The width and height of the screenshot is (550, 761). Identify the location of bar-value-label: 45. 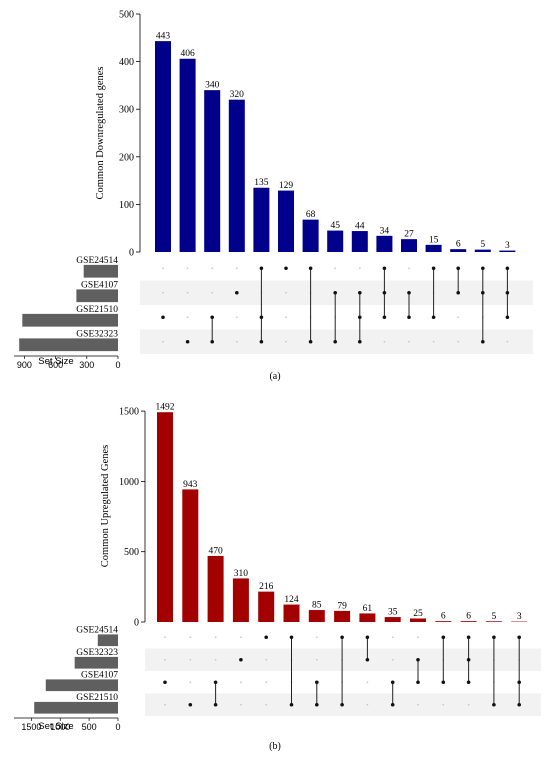
(335, 226).